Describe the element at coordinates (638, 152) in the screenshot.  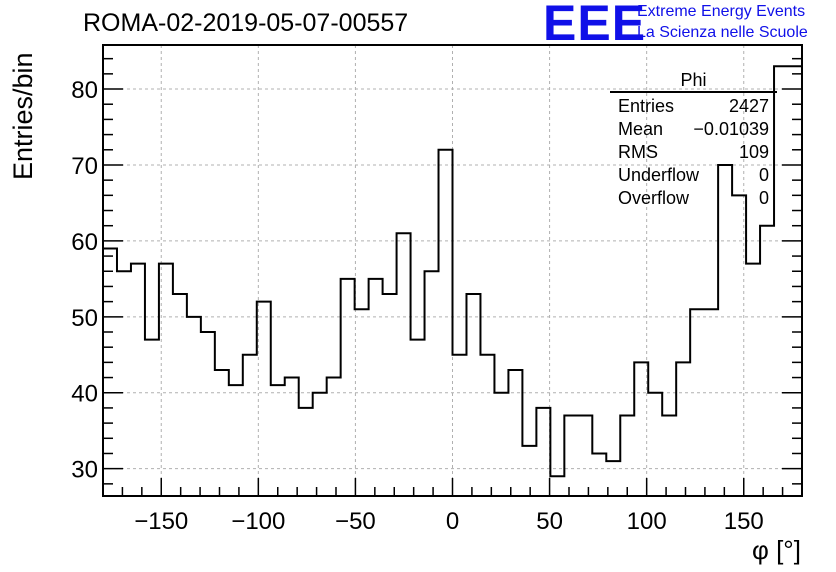
I see `stats-label: RMS` at that location.